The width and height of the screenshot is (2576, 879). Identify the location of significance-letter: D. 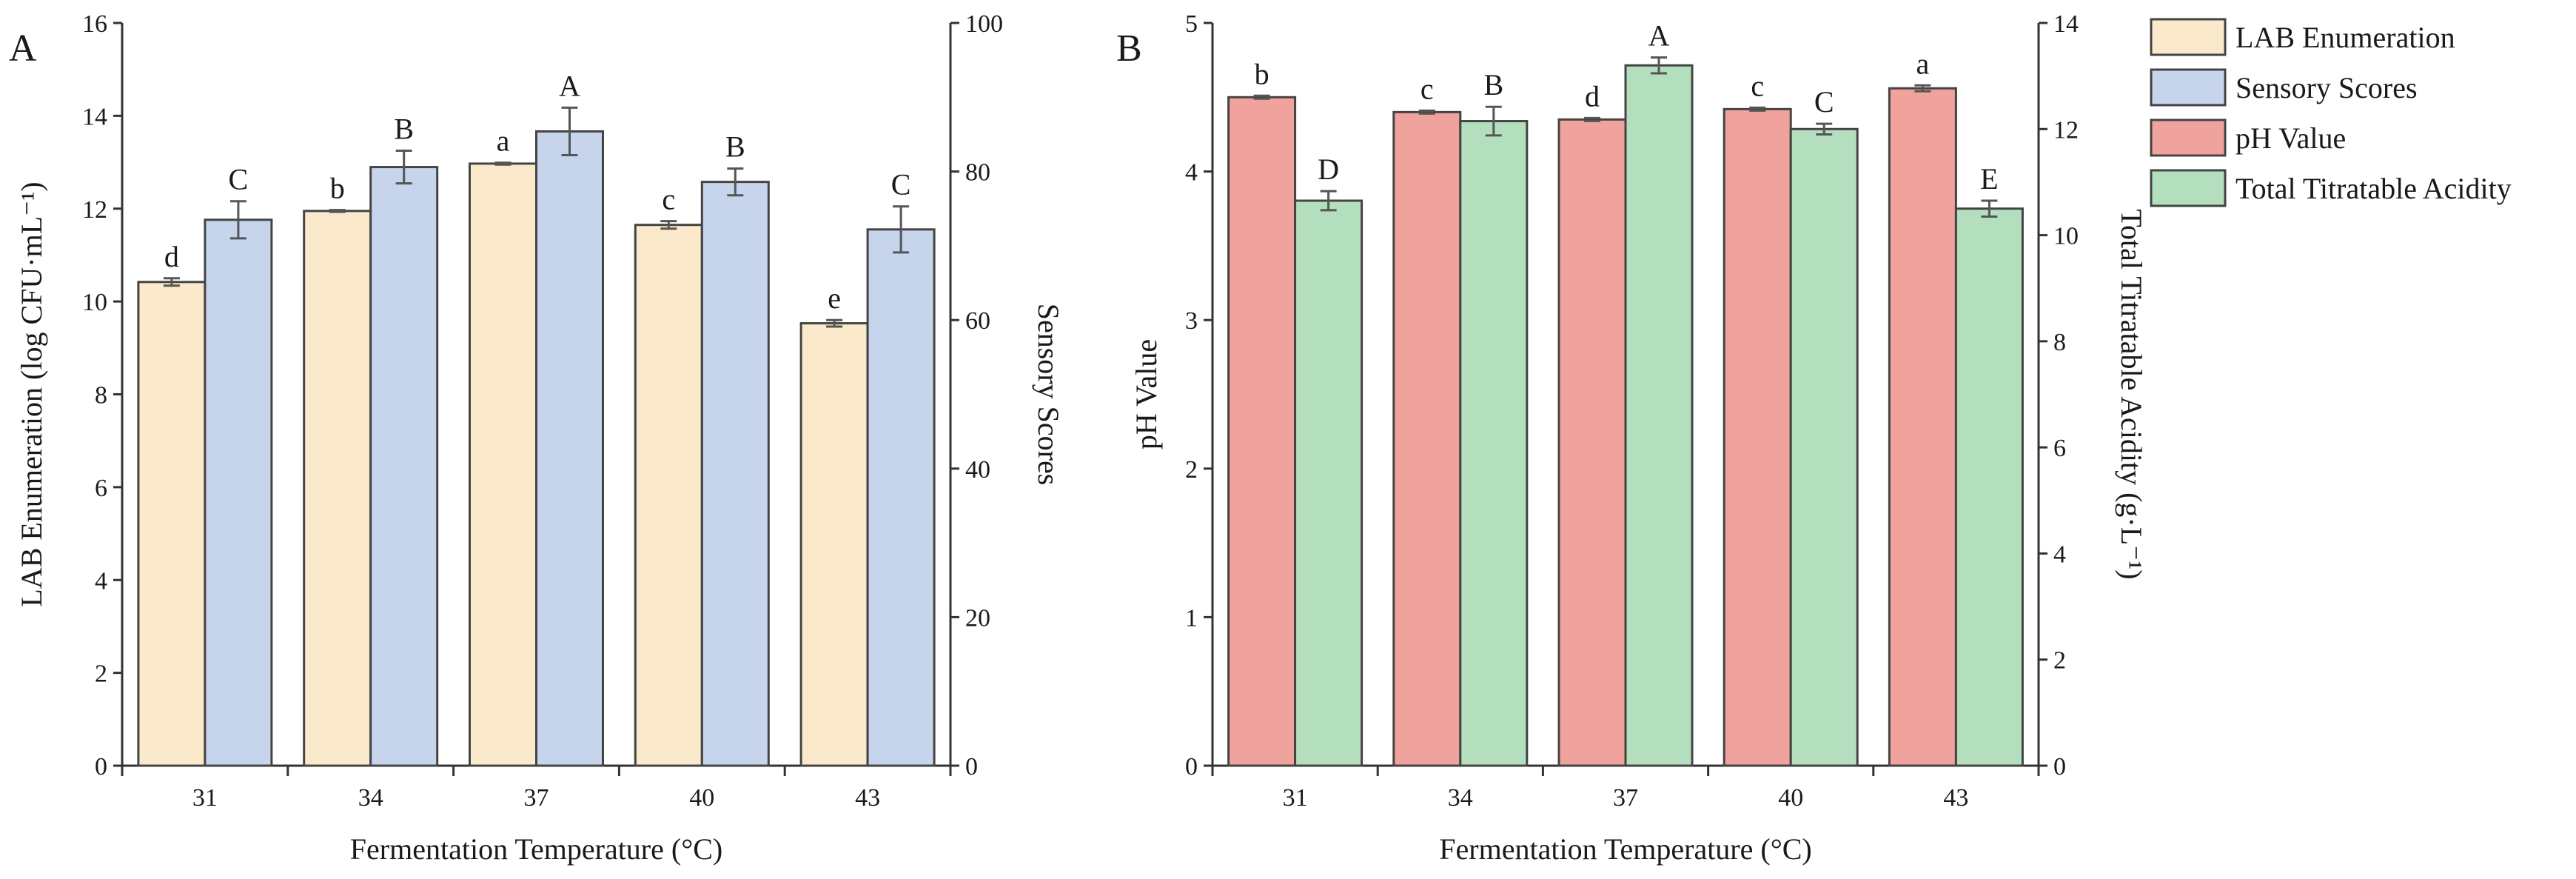
(1328, 169).